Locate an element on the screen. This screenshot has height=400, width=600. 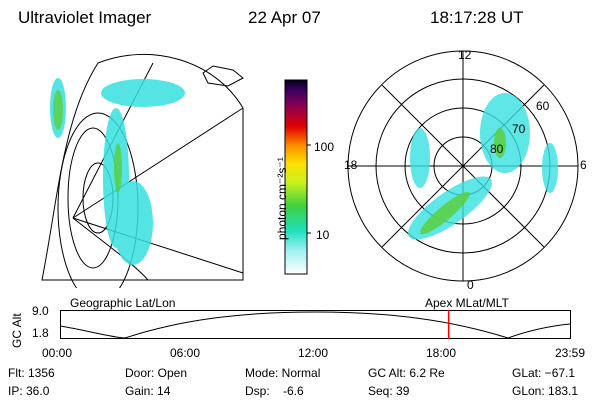
timeline-xtick-0: 00:00 is located at coordinates (57, 353).